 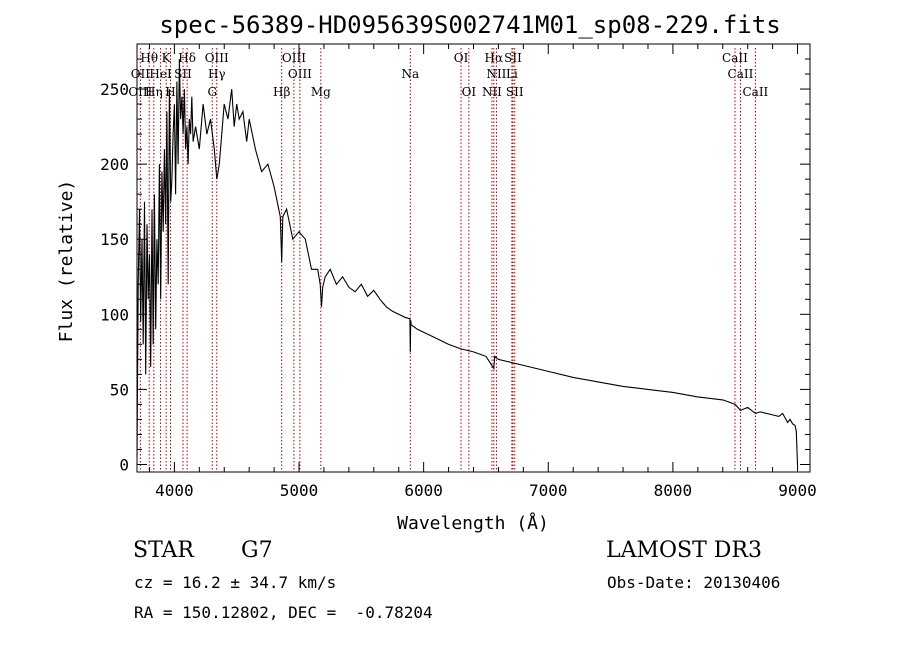 I want to click on line-marker-label: G, so click(x=212, y=92).